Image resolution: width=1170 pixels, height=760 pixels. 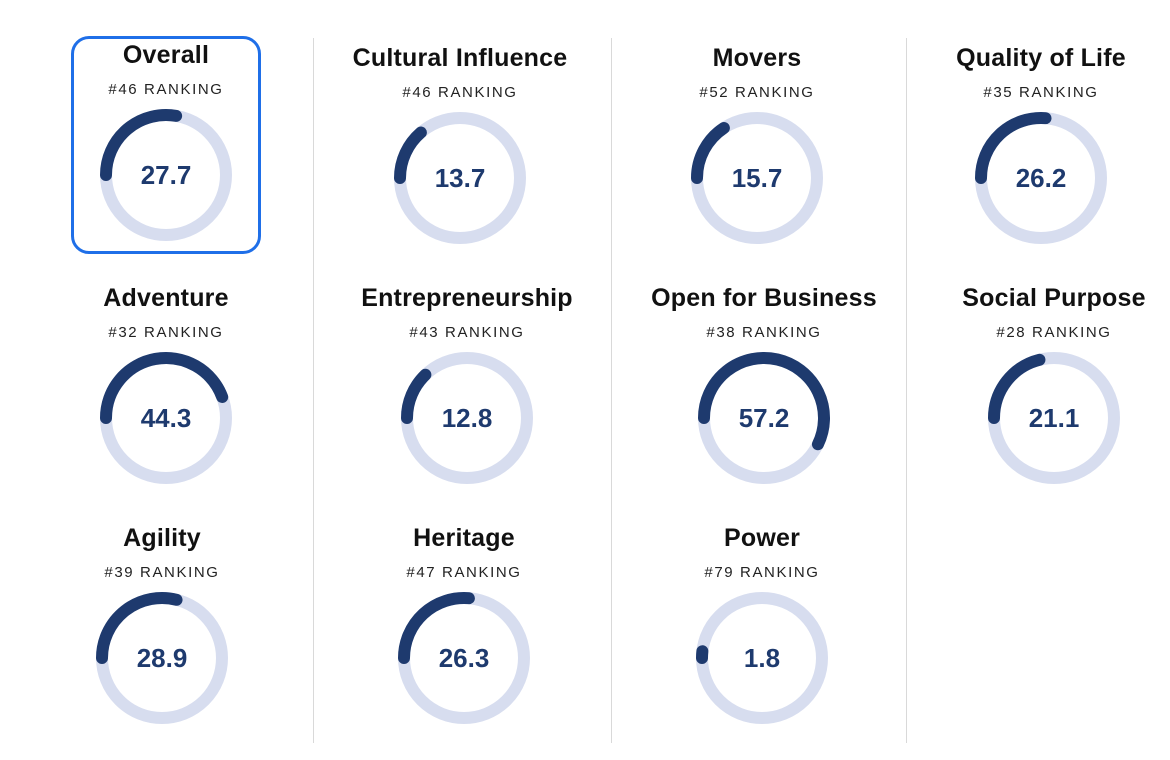 What do you see at coordinates (1017, 388) in the screenshot?
I see `gauge-arc-social-purpose` at bounding box center [1017, 388].